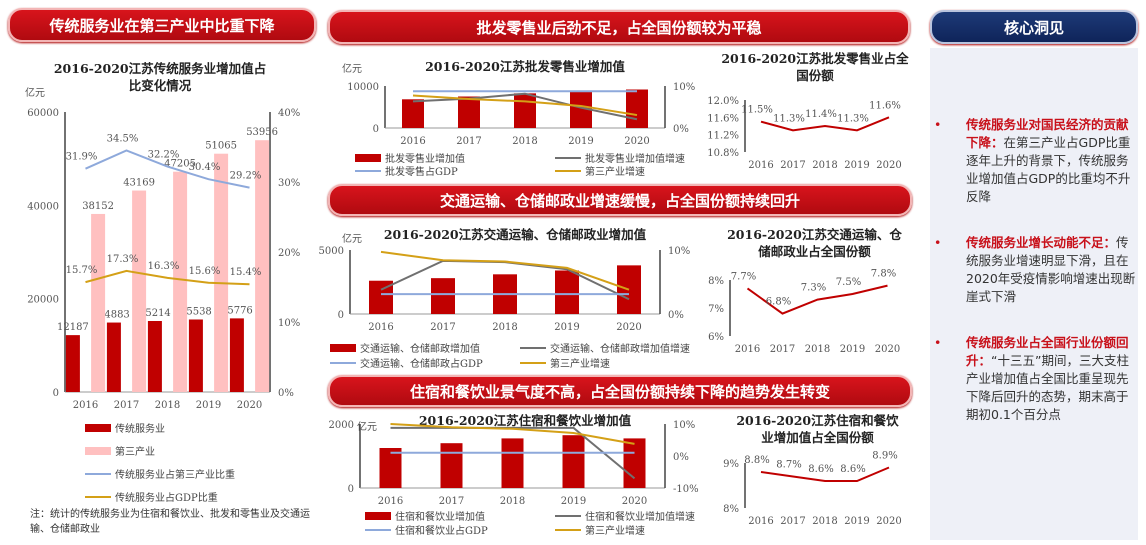 This screenshot has width=1146, height=545. I want to click on banner-hotel: 住宿和餐饮业景气度不高，占全国份额持续下降的趋势发生转变, so click(620, 391).